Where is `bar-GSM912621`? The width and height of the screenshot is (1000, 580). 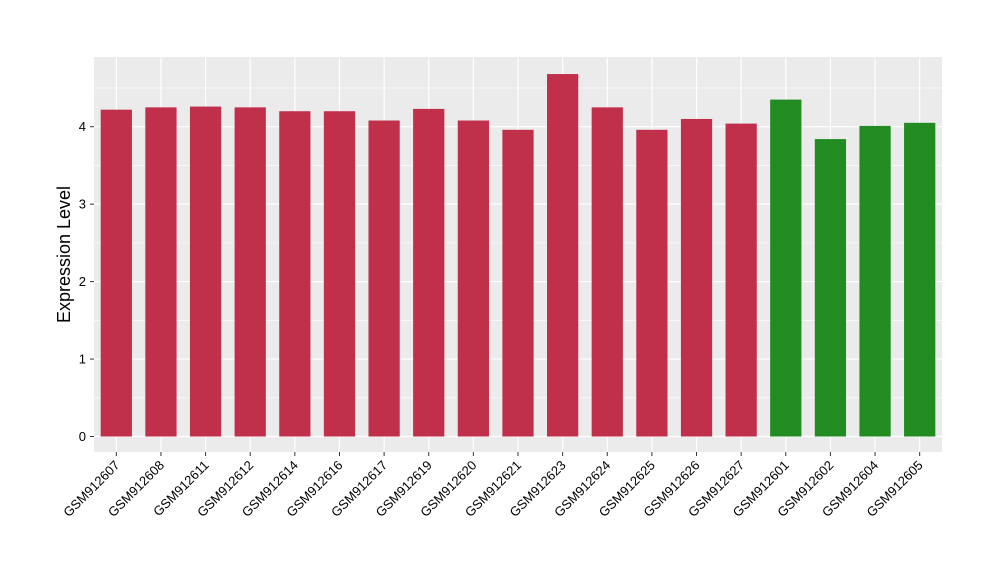 bar-GSM912621 is located at coordinates (518, 283).